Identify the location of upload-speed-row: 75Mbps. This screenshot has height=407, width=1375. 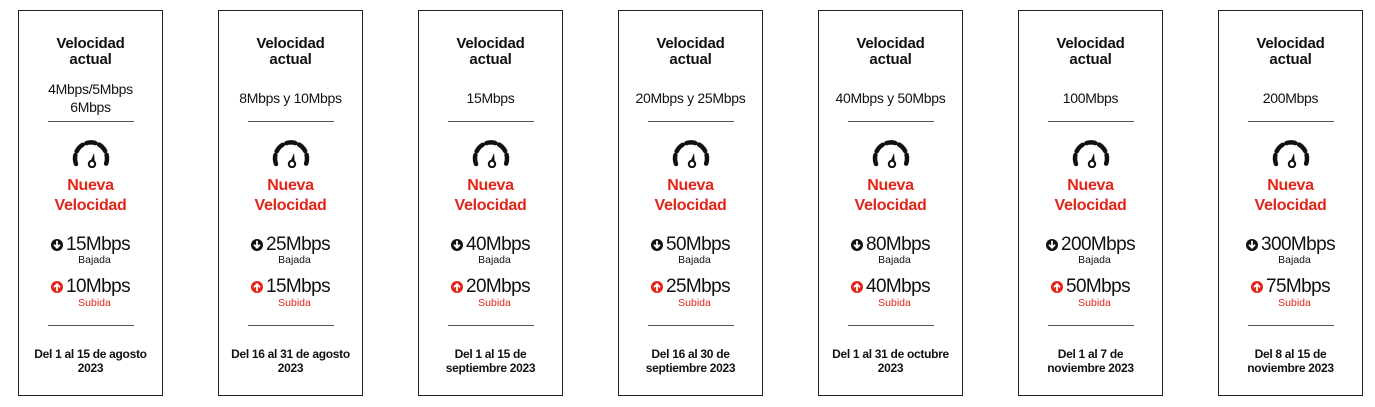
(1290, 287).